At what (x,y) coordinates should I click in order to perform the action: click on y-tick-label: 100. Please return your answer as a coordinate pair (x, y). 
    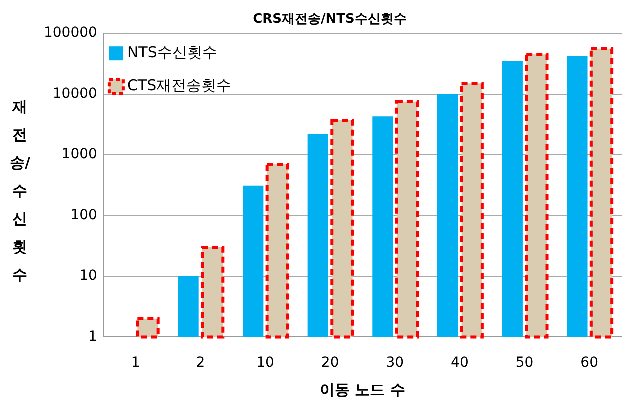
    Looking at the image, I should click on (84, 215).